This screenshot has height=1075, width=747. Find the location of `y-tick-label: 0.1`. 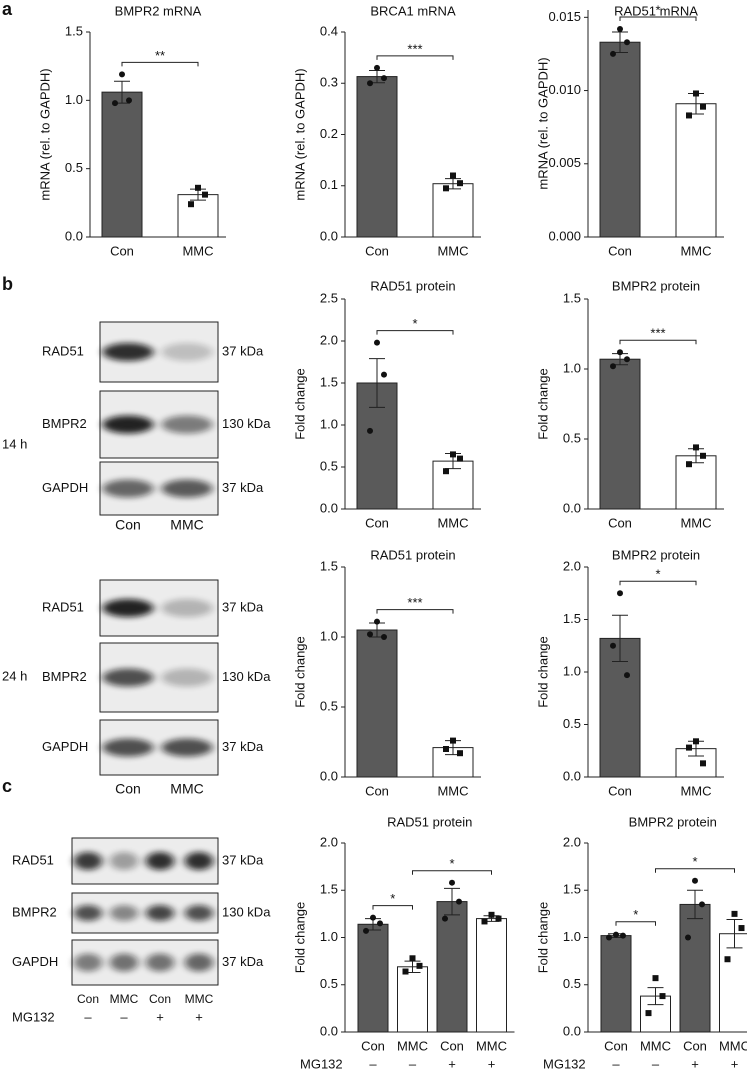

y-tick-label: 0.1 is located at coordinates (329, 184).